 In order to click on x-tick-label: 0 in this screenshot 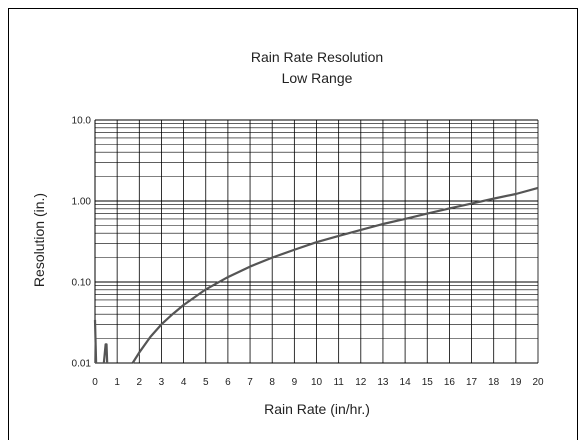, I will do `click(95, 382)`.